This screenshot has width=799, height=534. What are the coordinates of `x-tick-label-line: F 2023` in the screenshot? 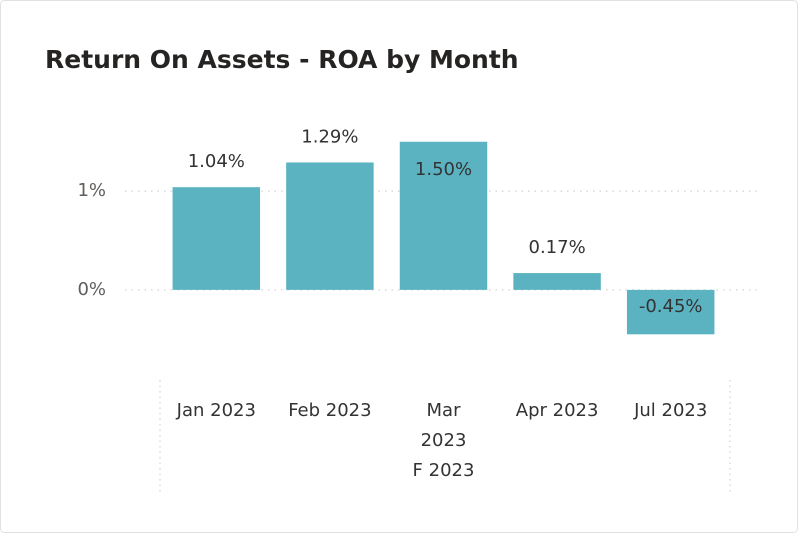 It's located at (444, 470).